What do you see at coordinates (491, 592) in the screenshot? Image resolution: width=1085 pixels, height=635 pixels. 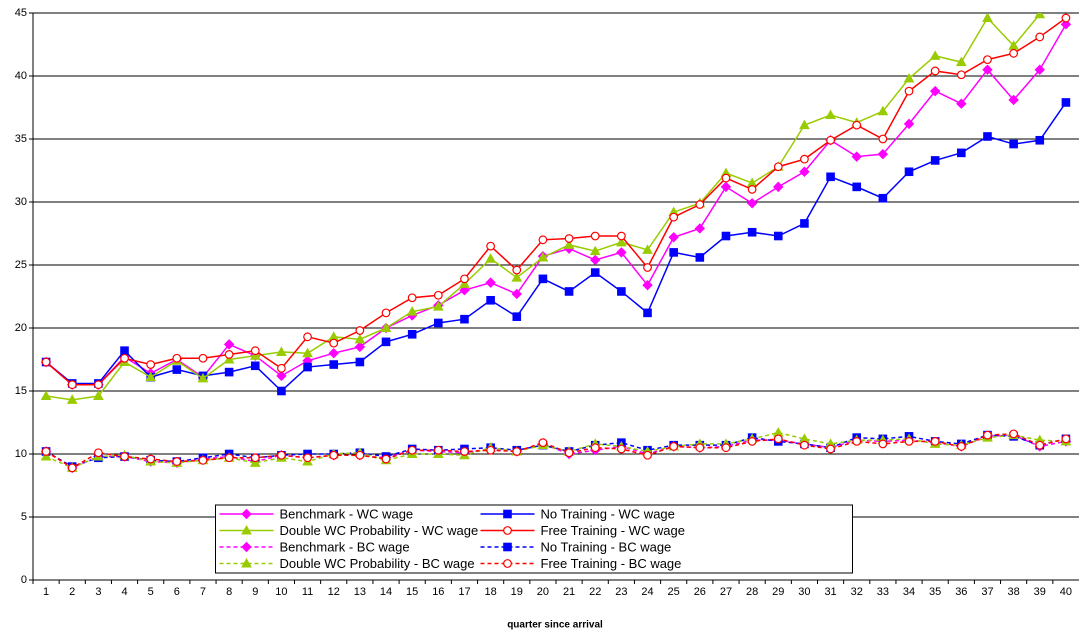 I see `x-tick-label: 18` at bounding box center [491, 592].